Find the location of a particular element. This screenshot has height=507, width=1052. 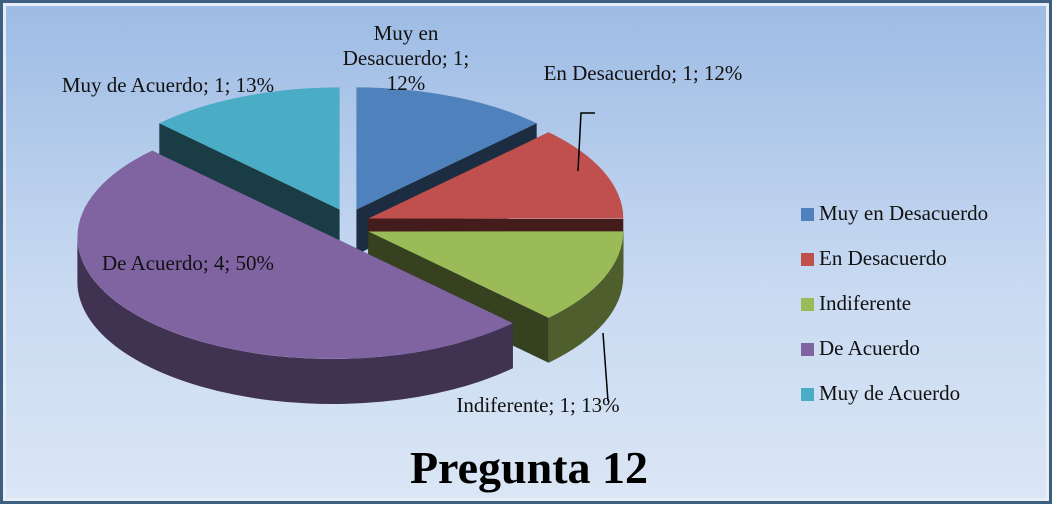

legend-entry: Muy en Desacuerdo is located at coordinates (903, 213).